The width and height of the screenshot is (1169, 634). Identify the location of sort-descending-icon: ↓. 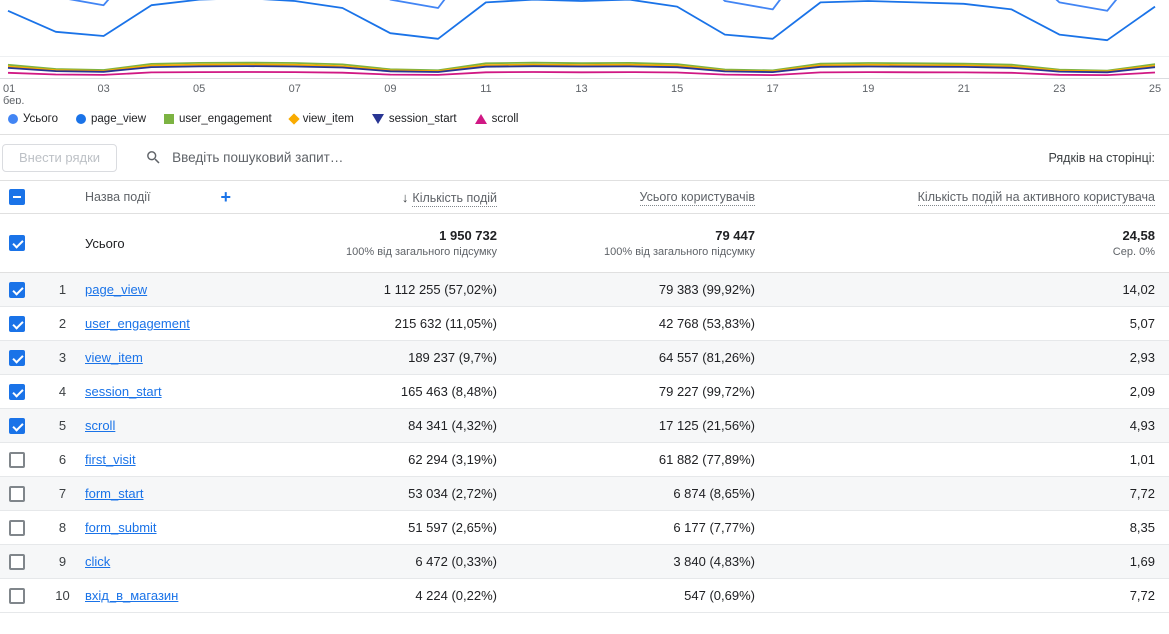
(405, 197).